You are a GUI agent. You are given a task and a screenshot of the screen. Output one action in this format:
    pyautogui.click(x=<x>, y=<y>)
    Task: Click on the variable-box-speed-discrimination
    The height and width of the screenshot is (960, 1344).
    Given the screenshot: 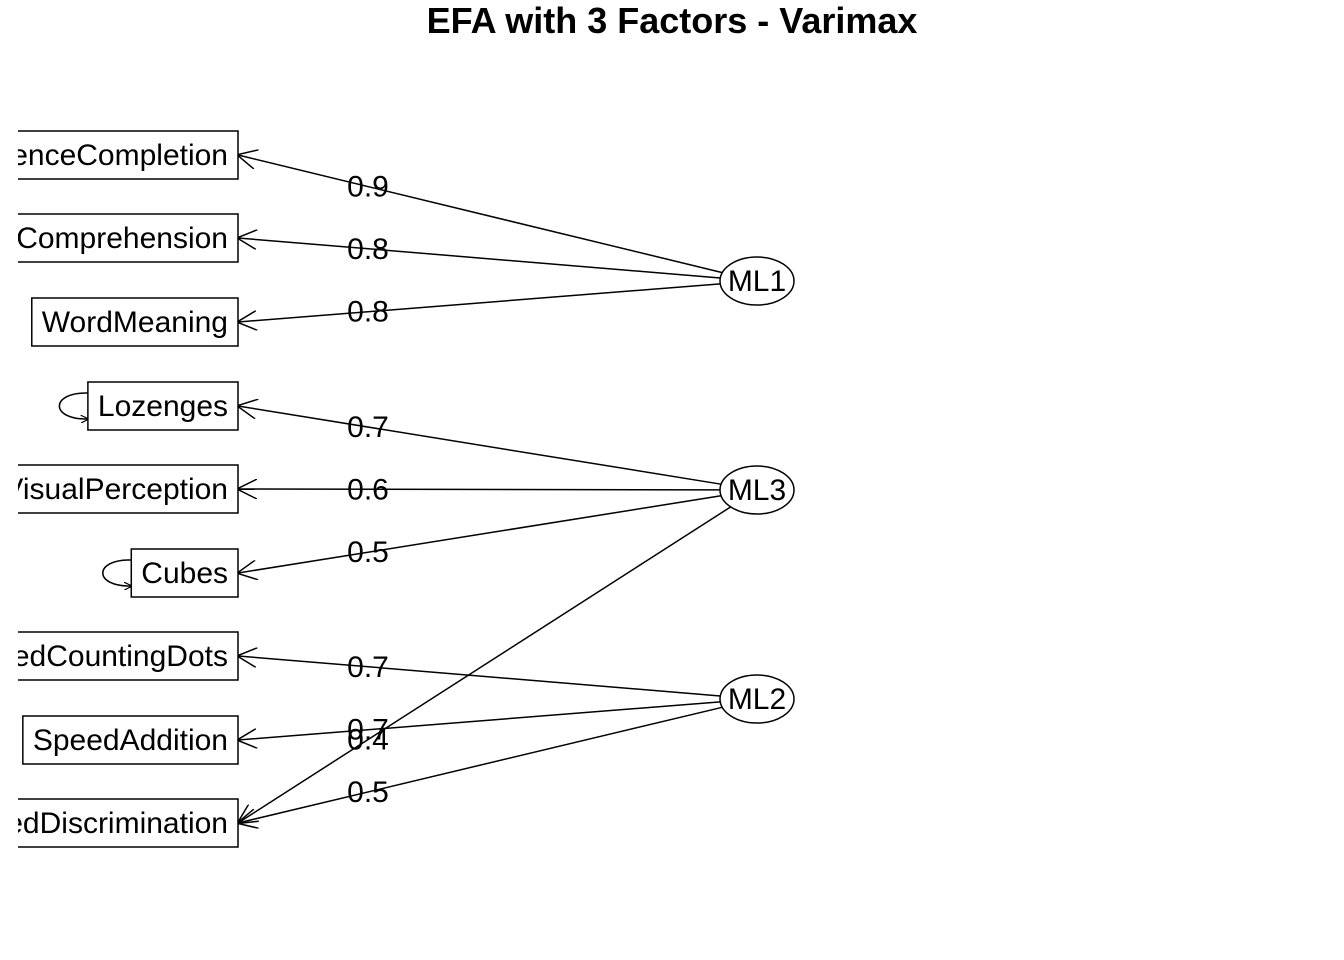 What is the action you would take?
    pyautogui.click(x=128, y=823)
    